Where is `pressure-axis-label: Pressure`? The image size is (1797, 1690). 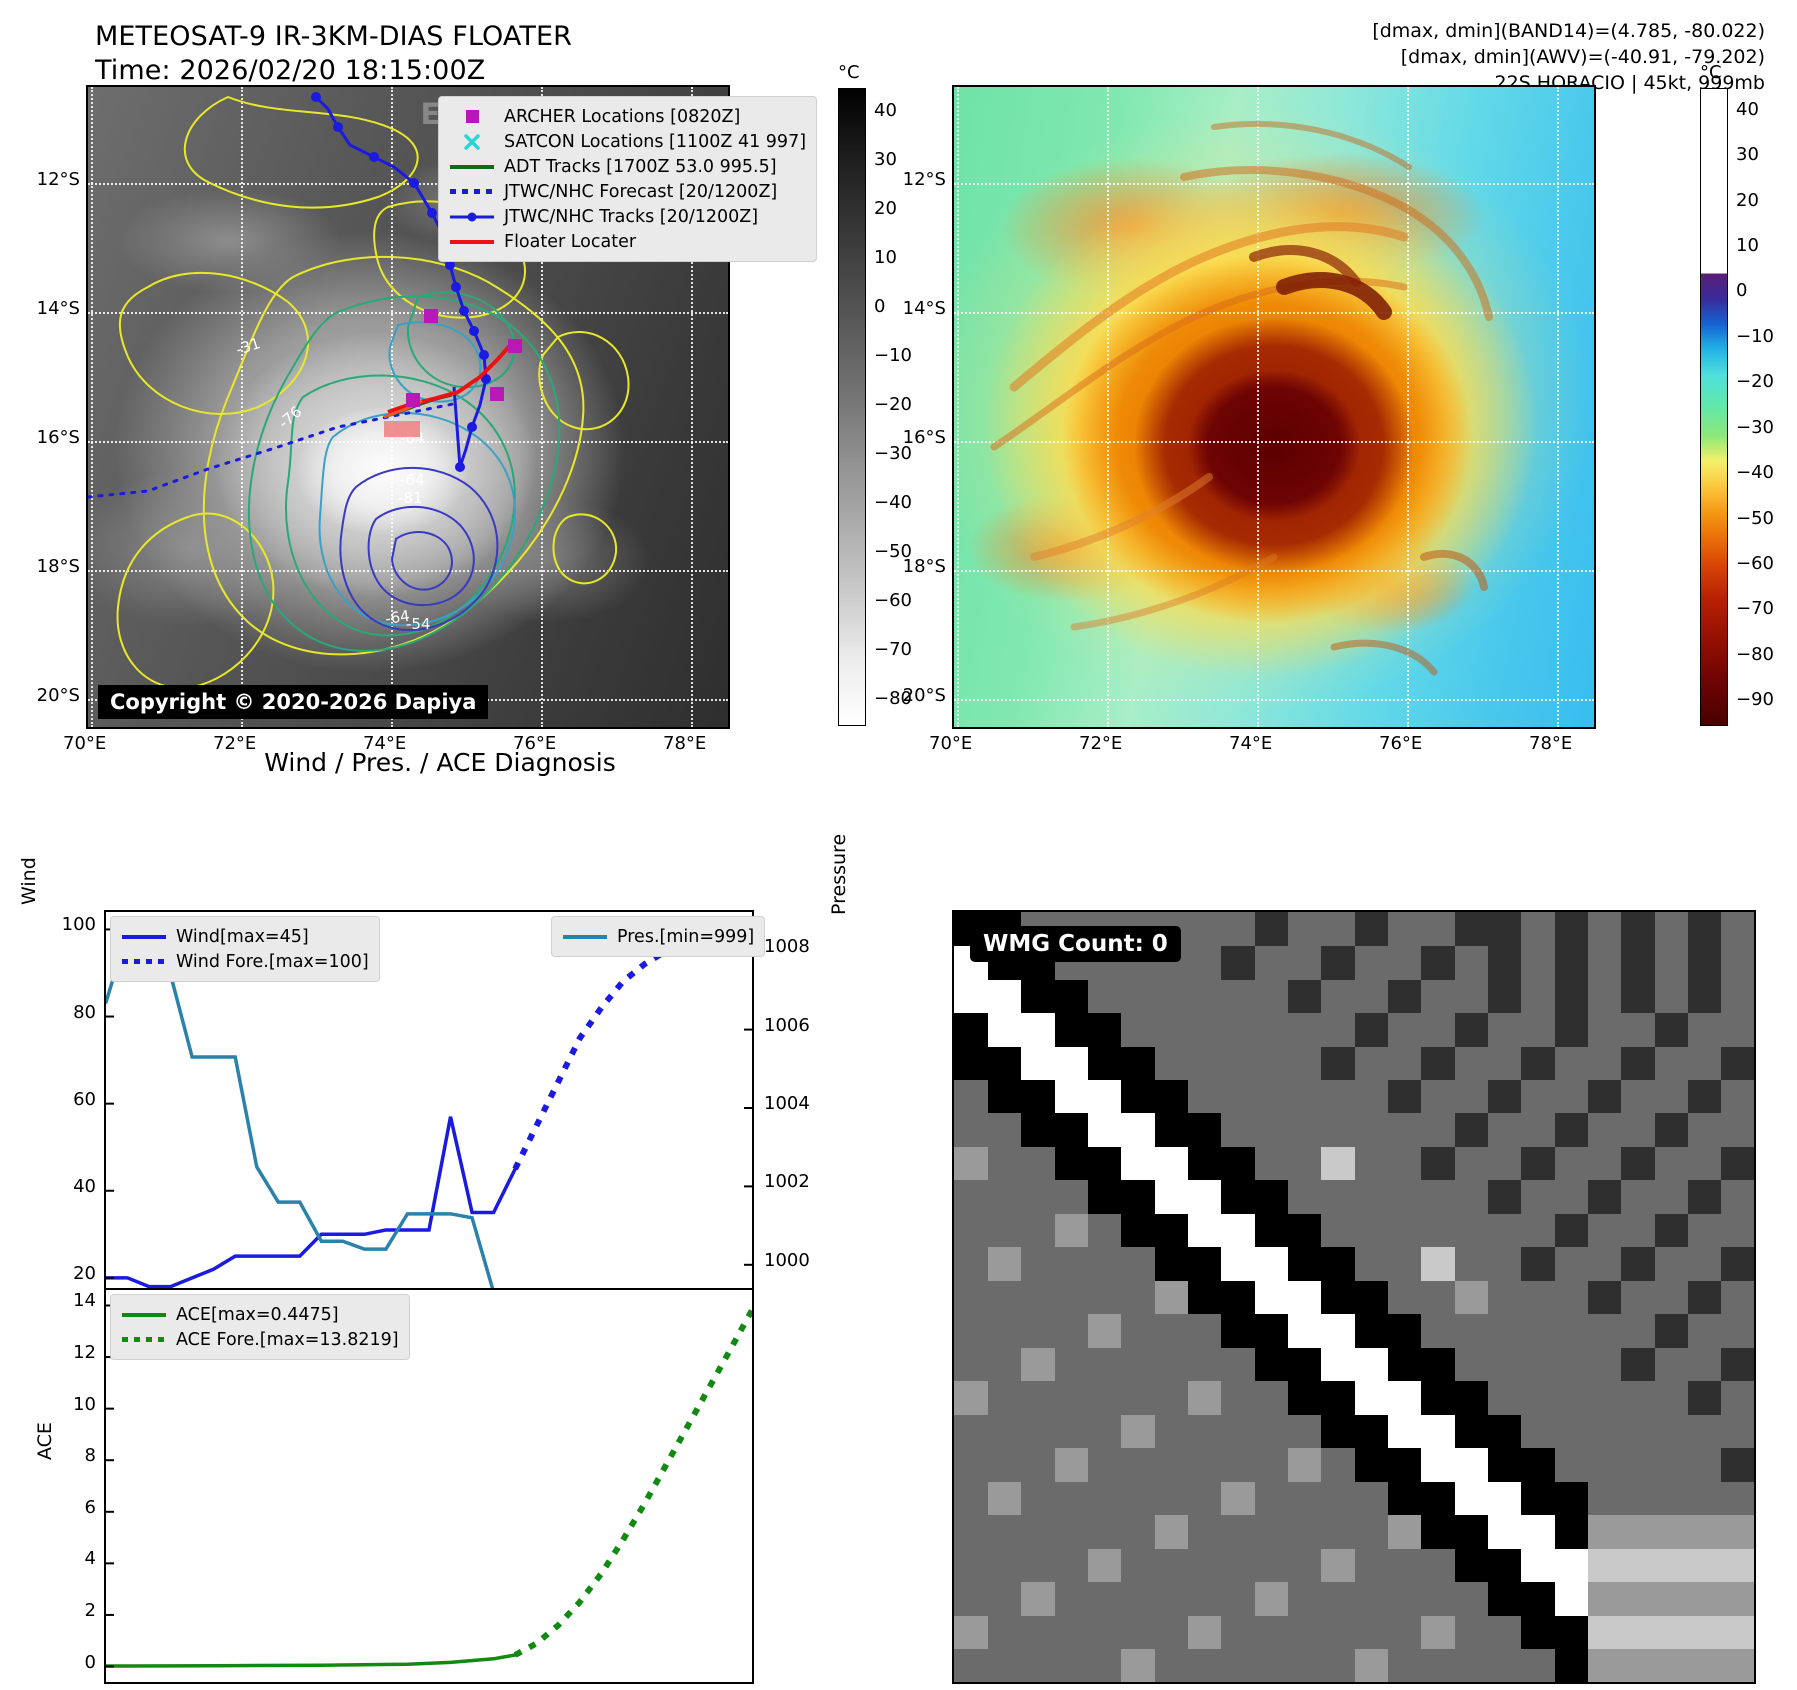 pressure-axis-label: Pressure is located at coordinates (839, 874).